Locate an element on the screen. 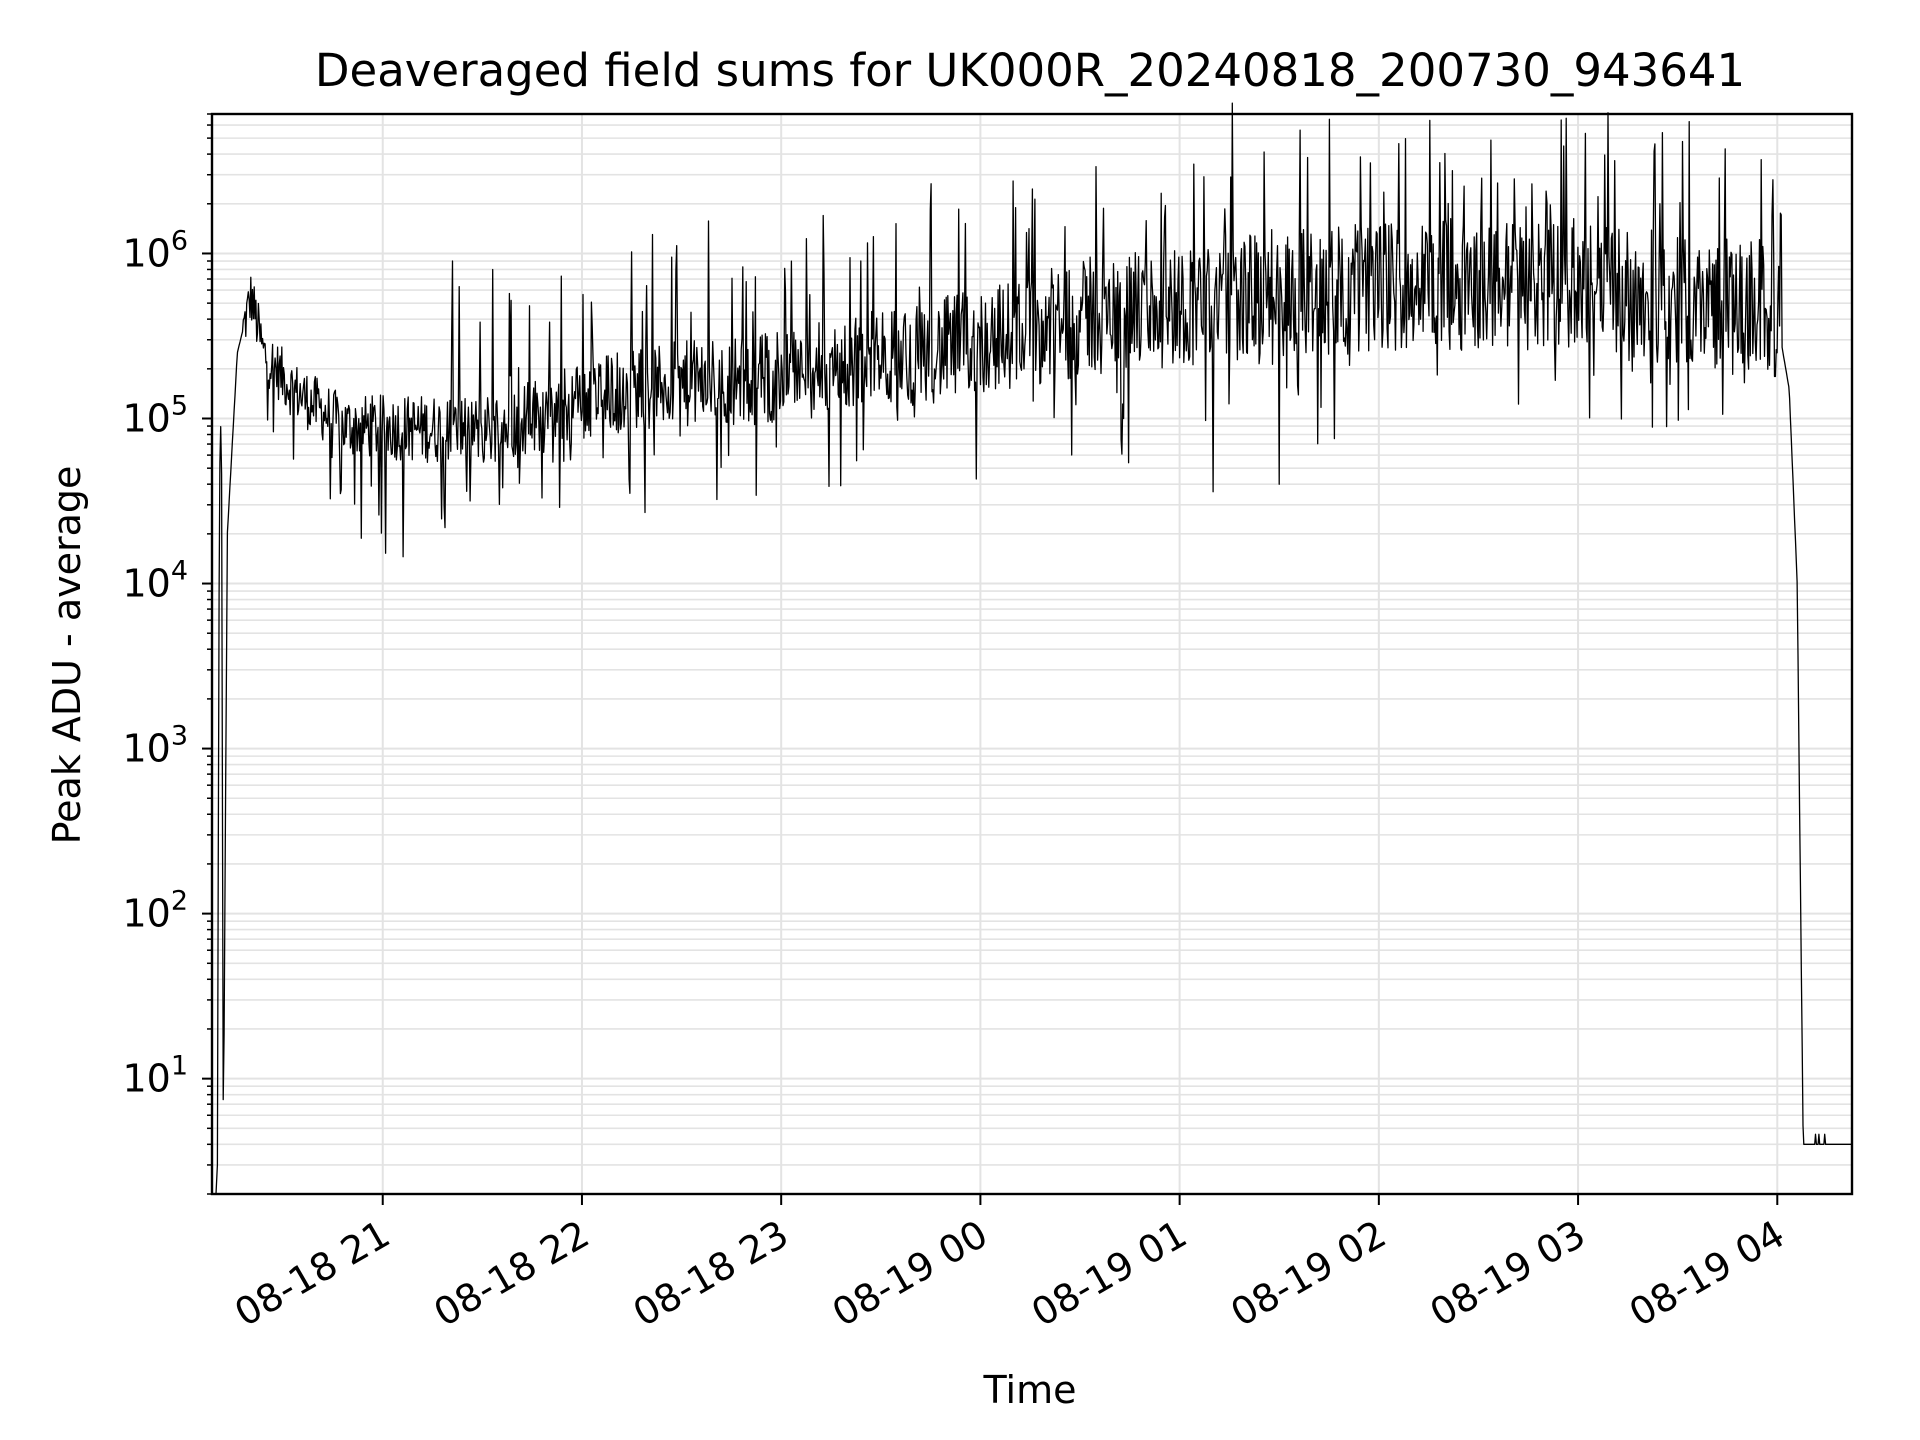 This screenshot has height=1440, width=1920. y-tick-label: 10¹ is located at coordinates (155, 1076).